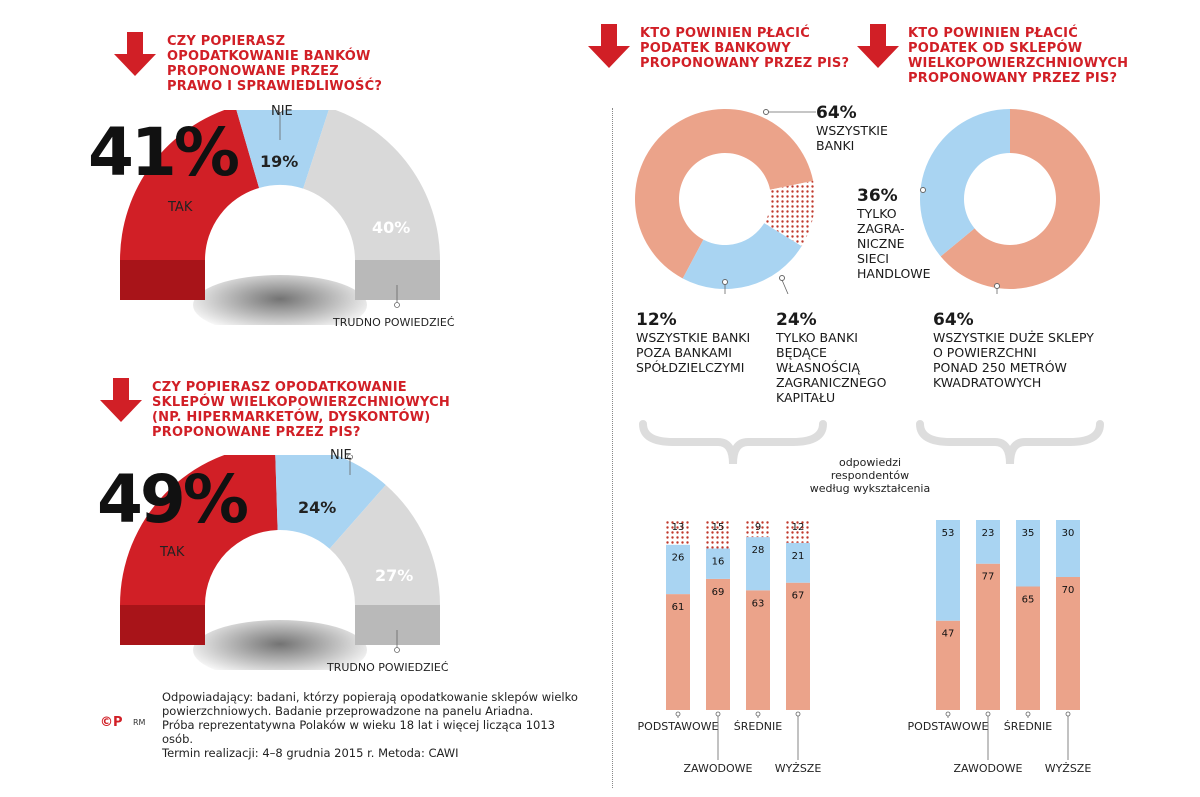  I want to click on bar-value-label: 30, so click(1068, 533).